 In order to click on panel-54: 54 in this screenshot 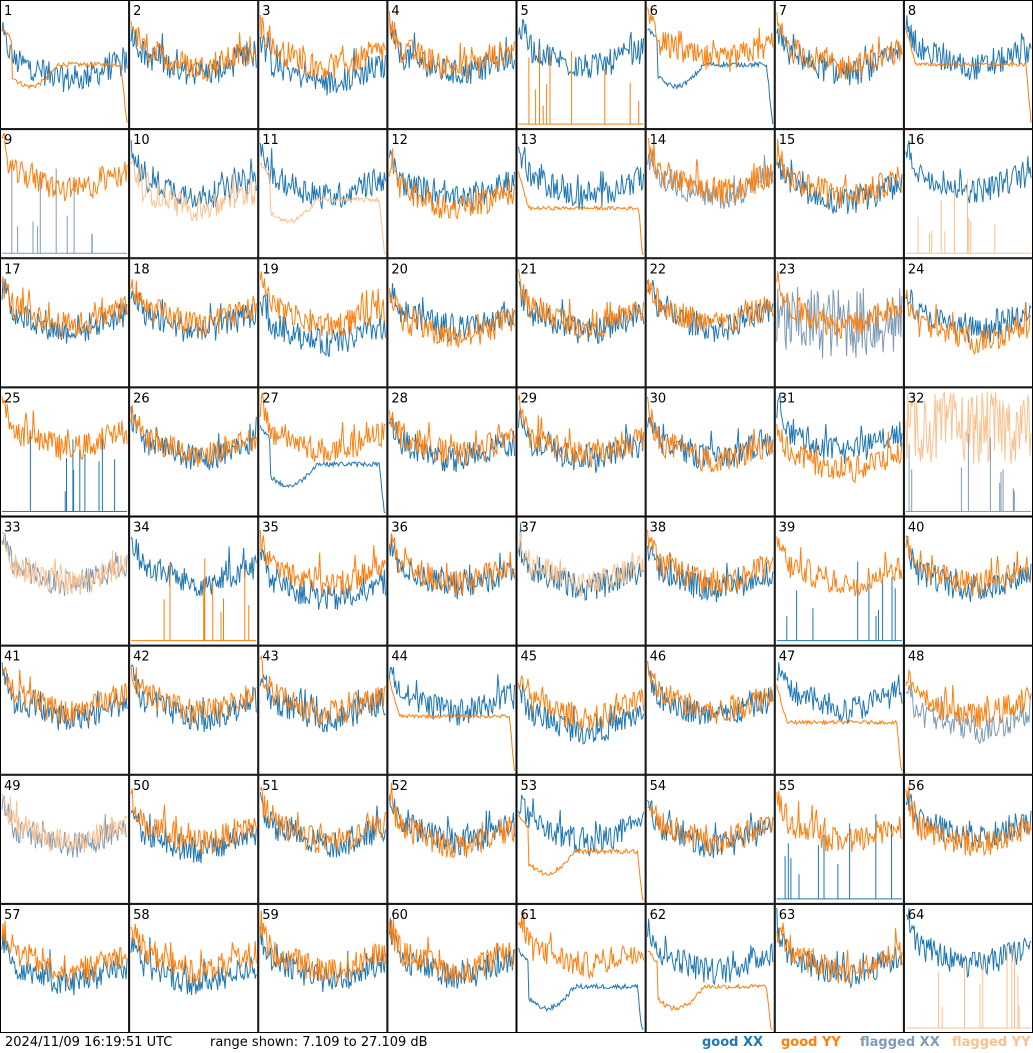, I will do `click(710, 839)`.